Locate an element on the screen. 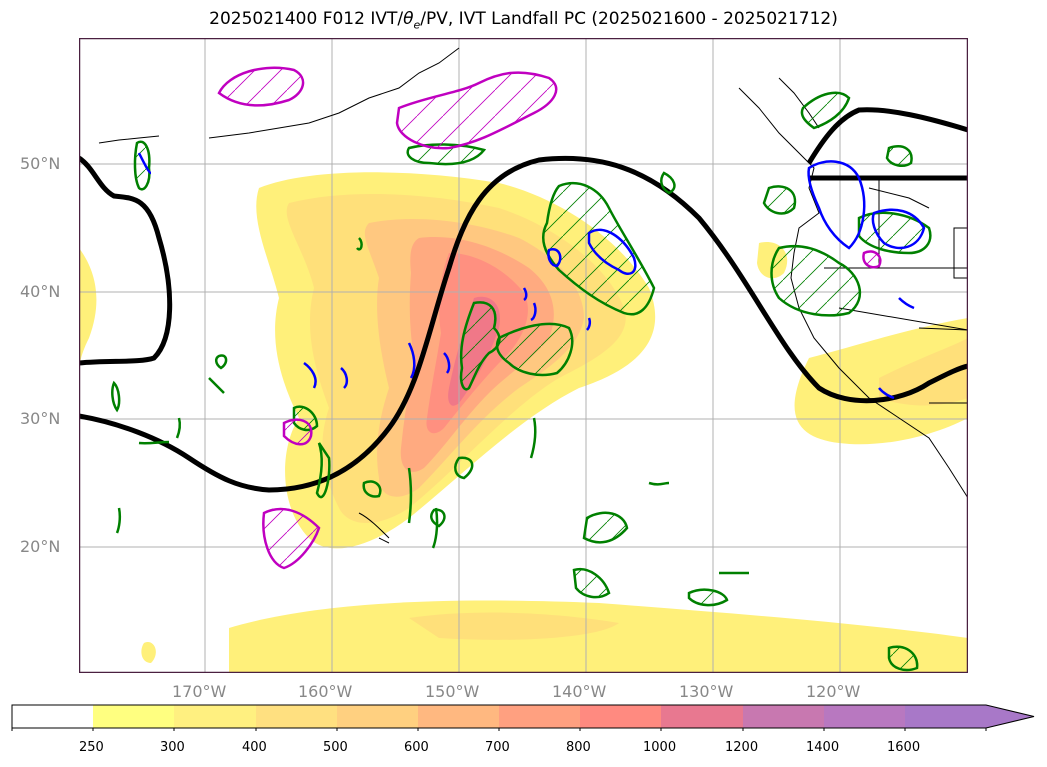 This screenshot has width=1047, height=767. lon-label-160w: 160°W is located at coordinates (325, 691).